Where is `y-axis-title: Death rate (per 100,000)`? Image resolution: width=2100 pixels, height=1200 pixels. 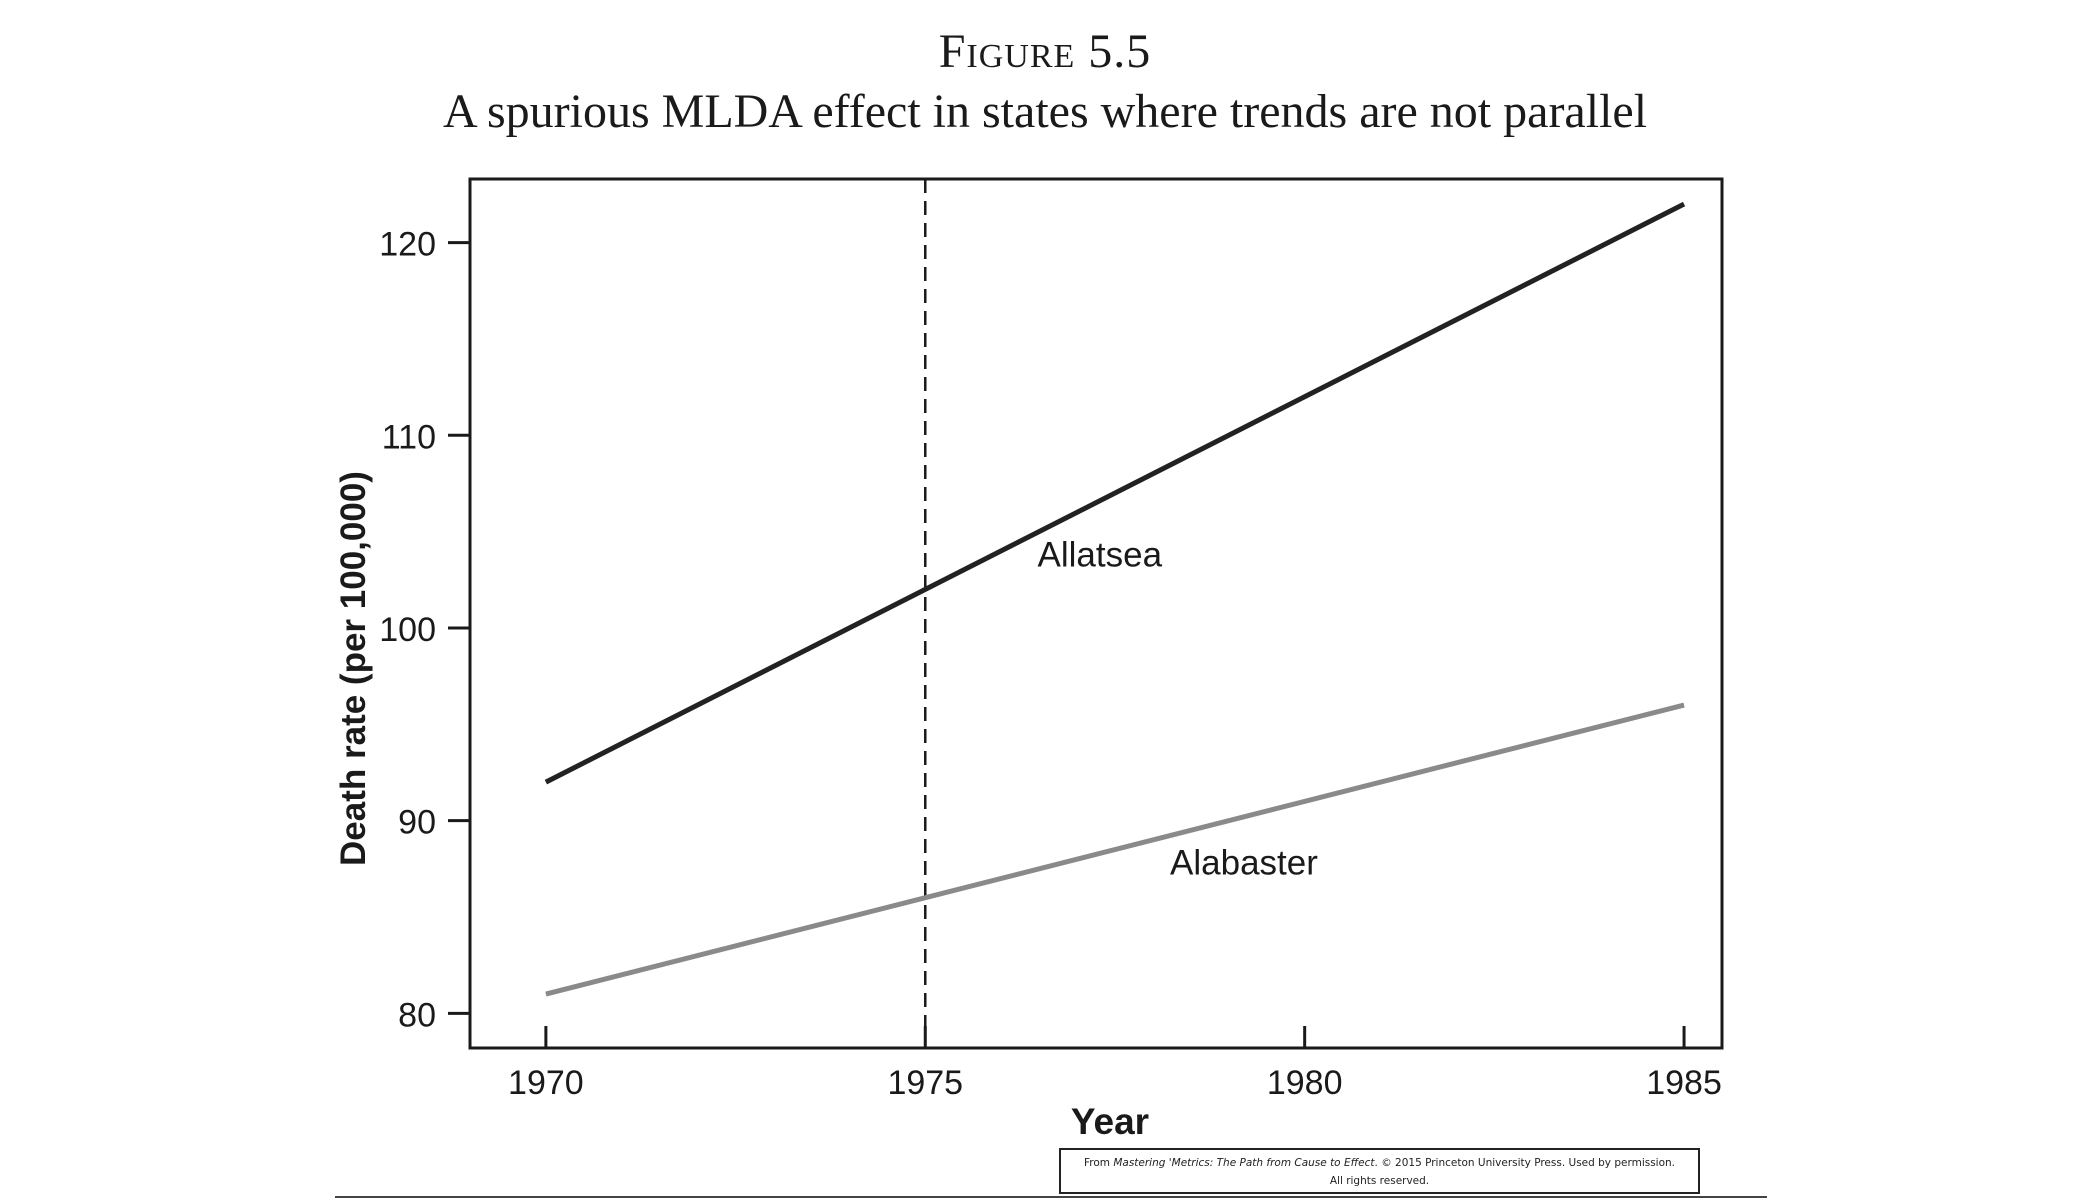
y-axis-title: Death rate (per 100,000) is located at coordinates (353, 668).